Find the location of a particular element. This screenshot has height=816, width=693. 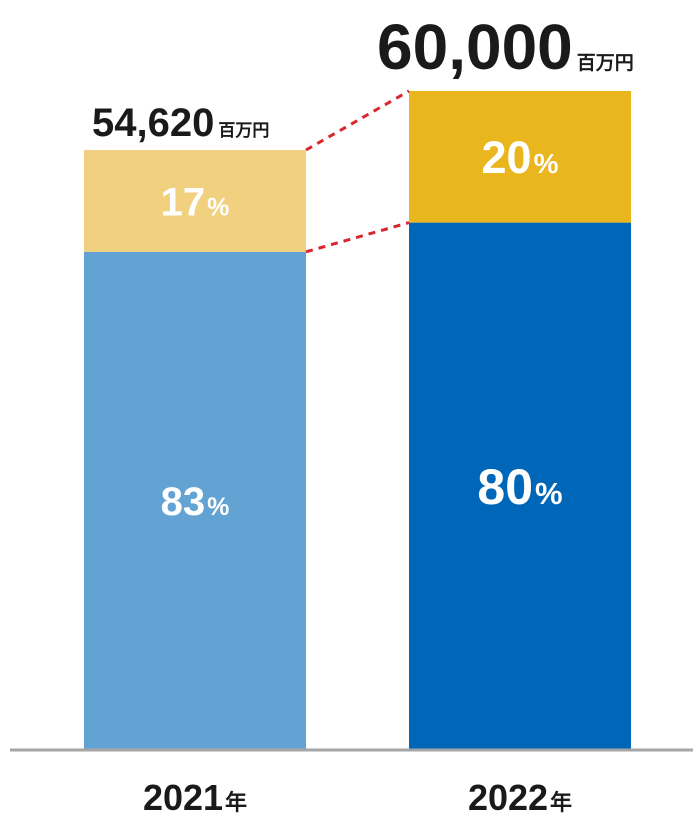

bar-segment-2022年-1 is located at coordinates (520, 157).